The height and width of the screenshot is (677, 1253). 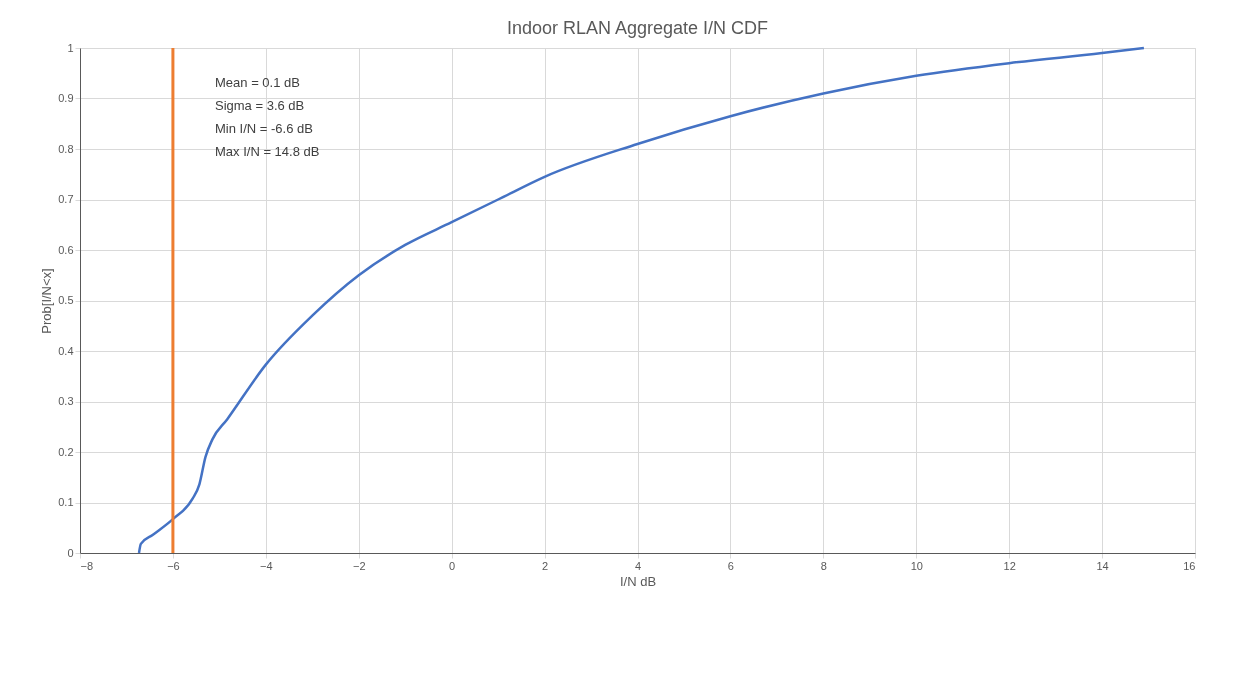 I want to click on y-tick-label: 1, so click(x=70, y=47).